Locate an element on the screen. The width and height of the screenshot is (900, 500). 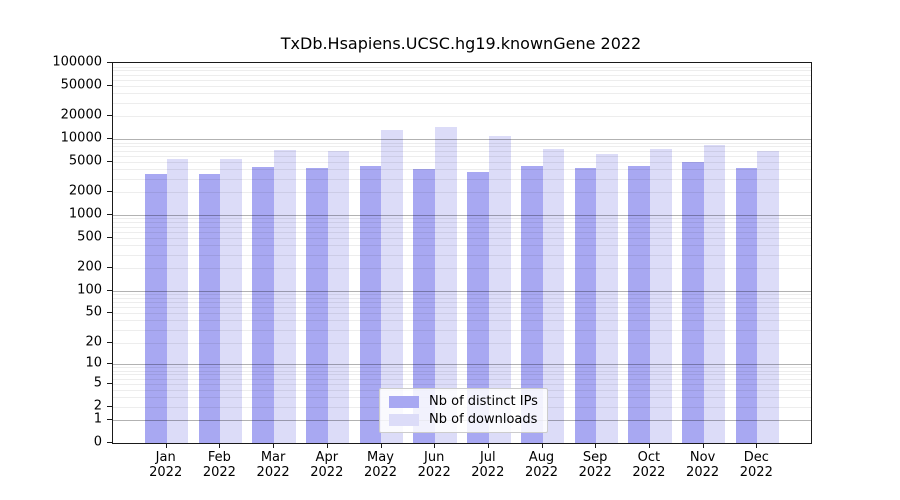
x-tick-label-dec: Dec 2022 is located at coordinates (756, 465).